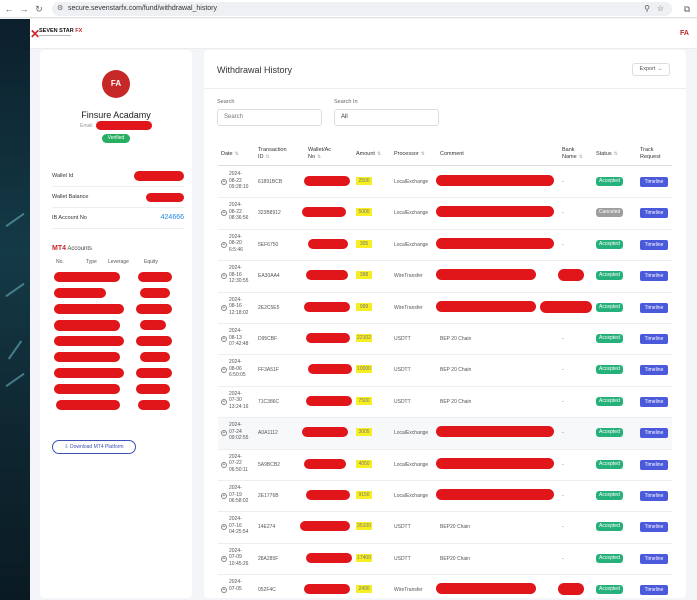  Describe the element at coordinates (572, 153) in the screenshot. I see `col-bank-name: Bank Name ⇅` at that location.